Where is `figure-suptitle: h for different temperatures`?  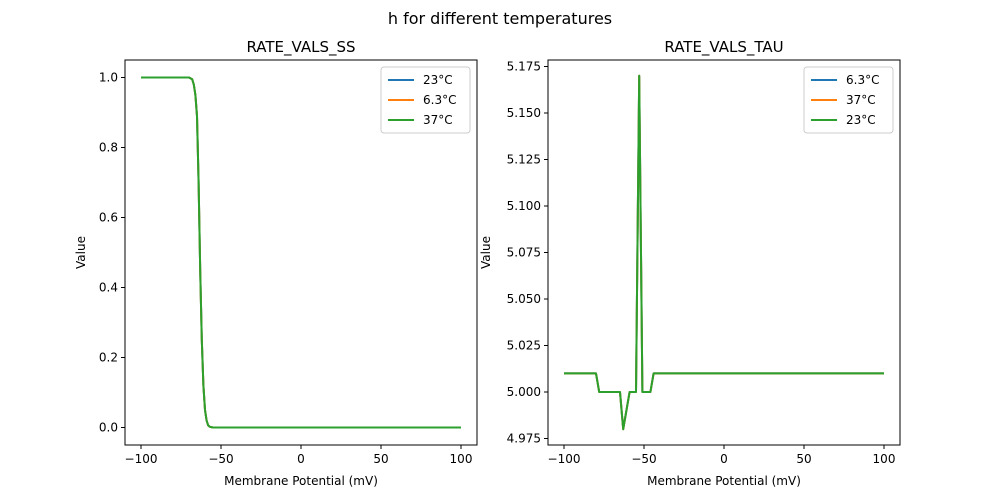
figure-suptitle: h for different temperatures is located at coordinates (500, 18).